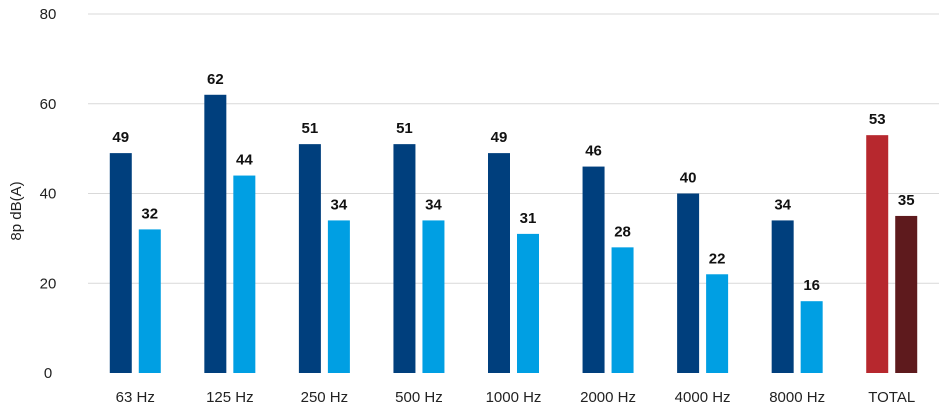  What do you see at coordinates (877, 119) in the screenshot?
I see `data-label: 53` at bounding box center [877, 119].